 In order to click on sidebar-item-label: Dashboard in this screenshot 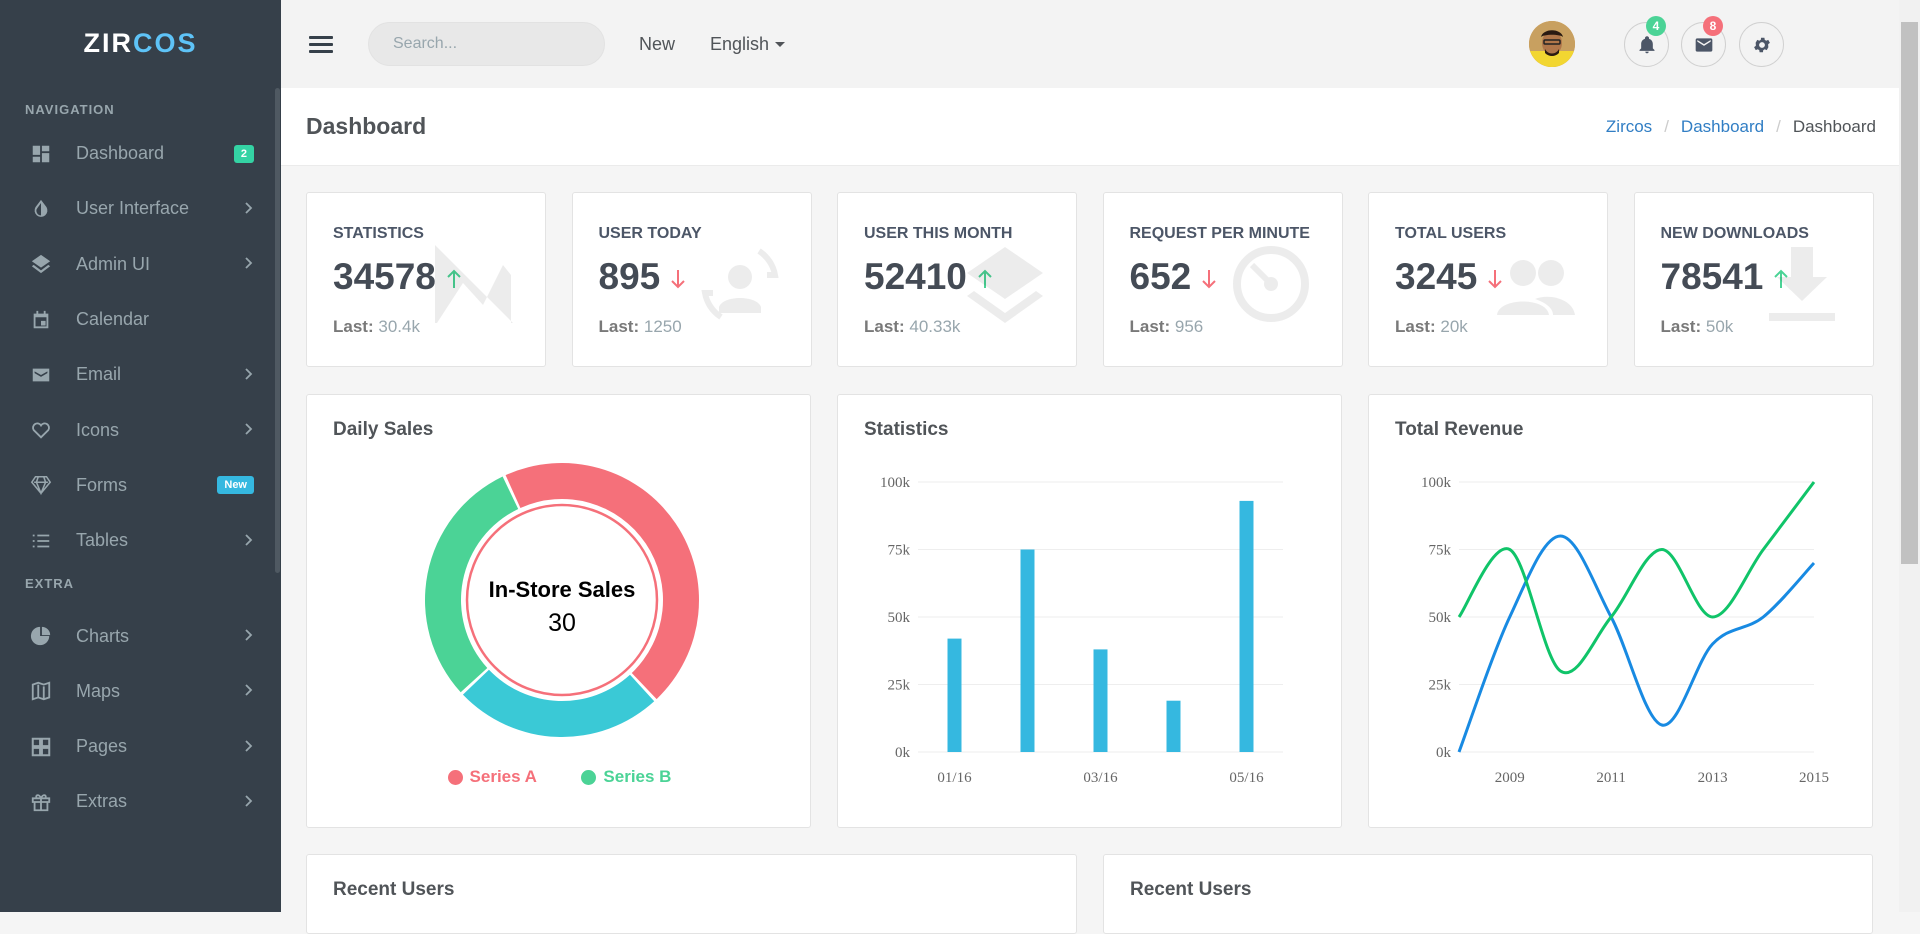, I will do `click(120, 153)`.